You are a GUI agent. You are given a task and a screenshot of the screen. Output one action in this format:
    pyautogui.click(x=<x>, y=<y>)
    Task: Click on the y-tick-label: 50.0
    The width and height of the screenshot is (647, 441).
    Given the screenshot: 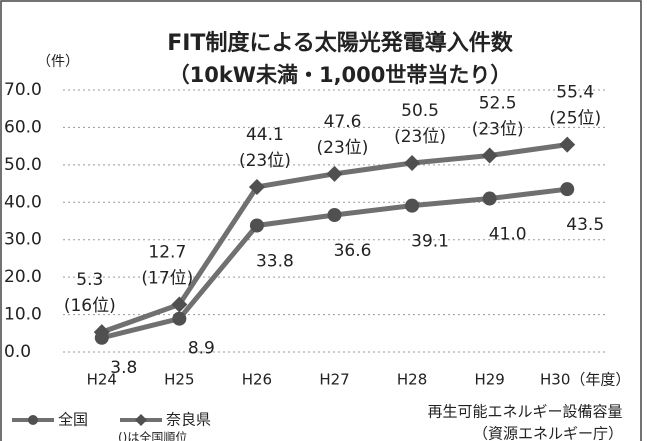 What is the action you would take?
    pyautogui.click(x=23, y=165)
    